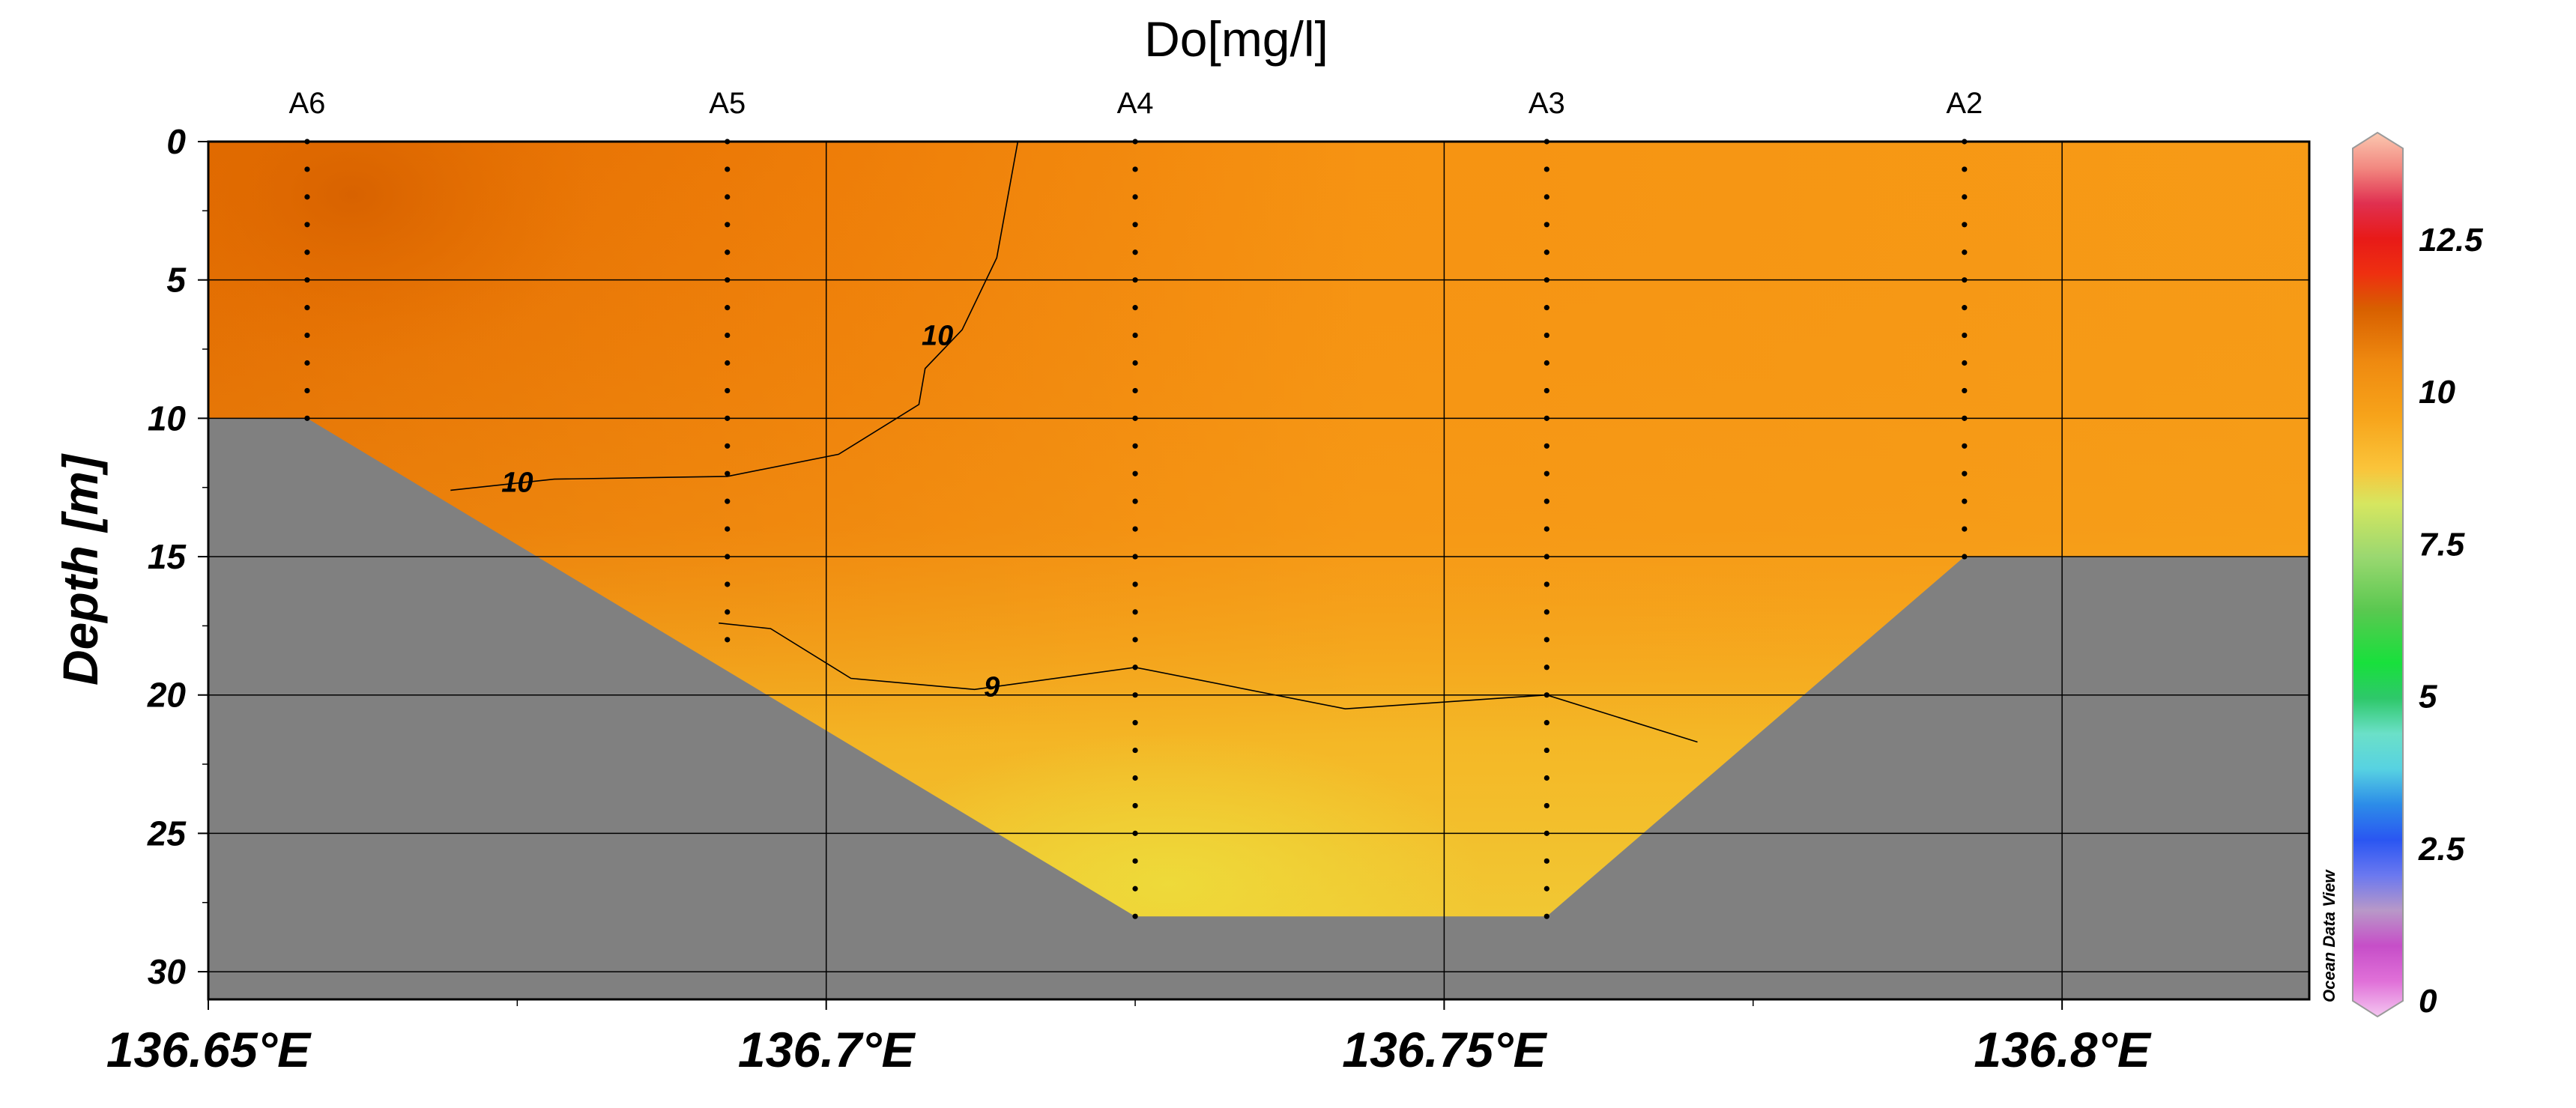 The image size is (2576, 1108). I want to click on colorbar-tick-label: 12.5, so click(2451, 240).